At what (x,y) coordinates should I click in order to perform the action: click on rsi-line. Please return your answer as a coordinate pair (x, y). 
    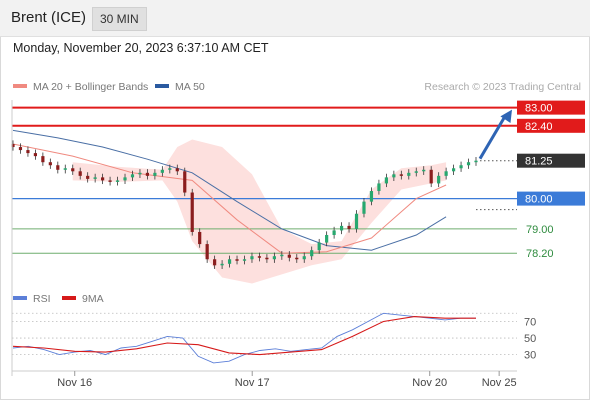
    Looking at the image, I should click on (244, 338).